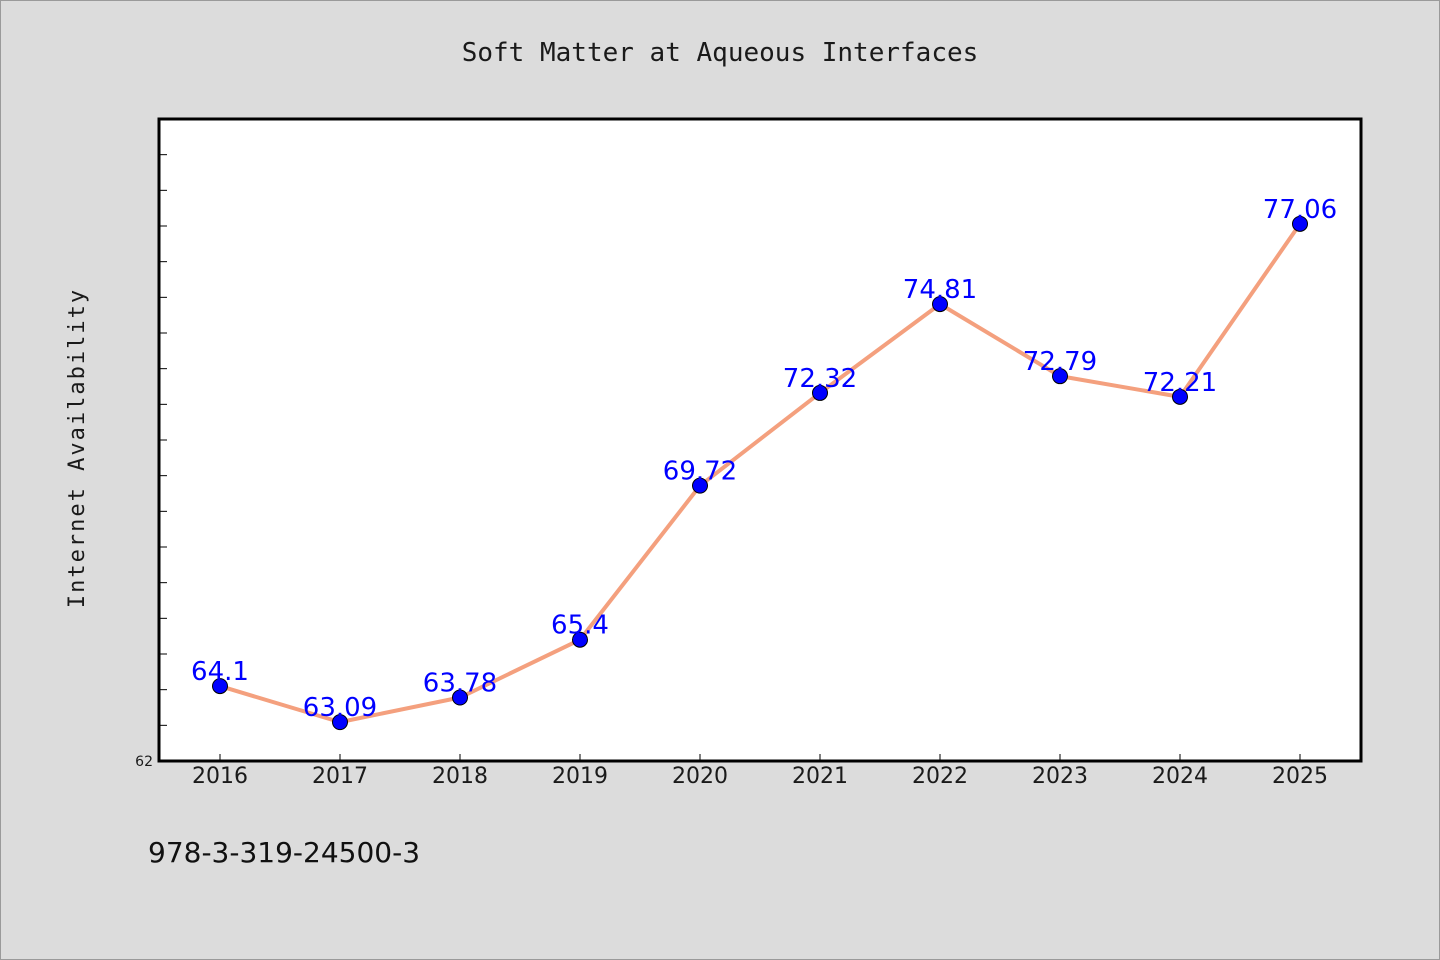  What do you see at coordinates (760, 771) in the screenshot?
I see `x-axis-ticks: 2016 2017 2018 2019 2020 2021 2022 2023 2024 2025` at bounding box center [760, 771].